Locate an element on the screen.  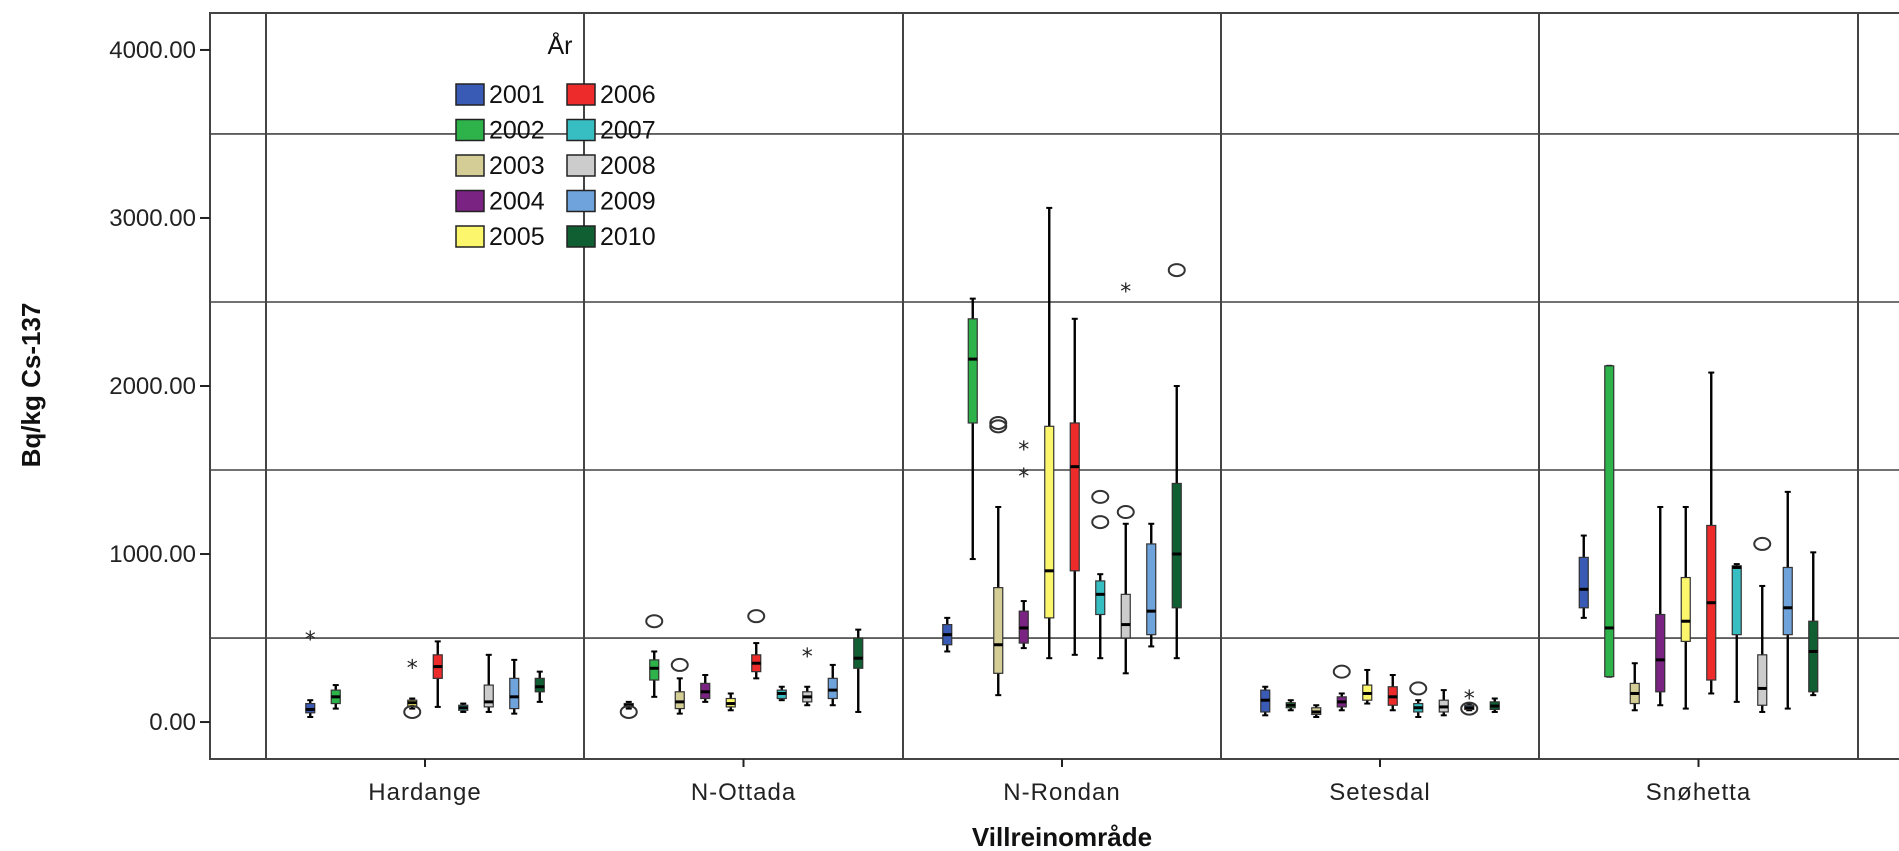
box-Snøhetta-2001 is located at coordinates (1583, 576).